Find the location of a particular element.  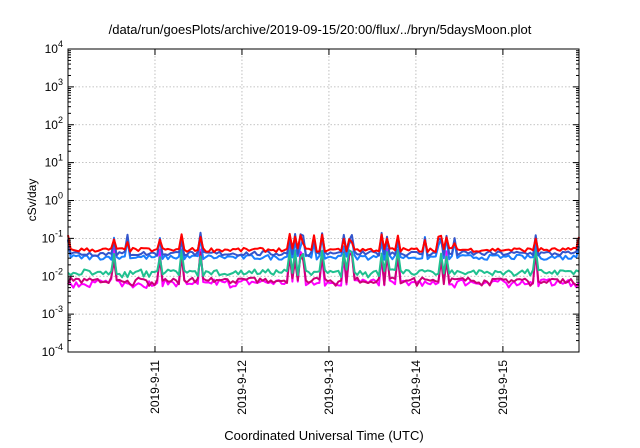

y-tick-label: 10⁻⁴ is located at coordinates (52, 350).